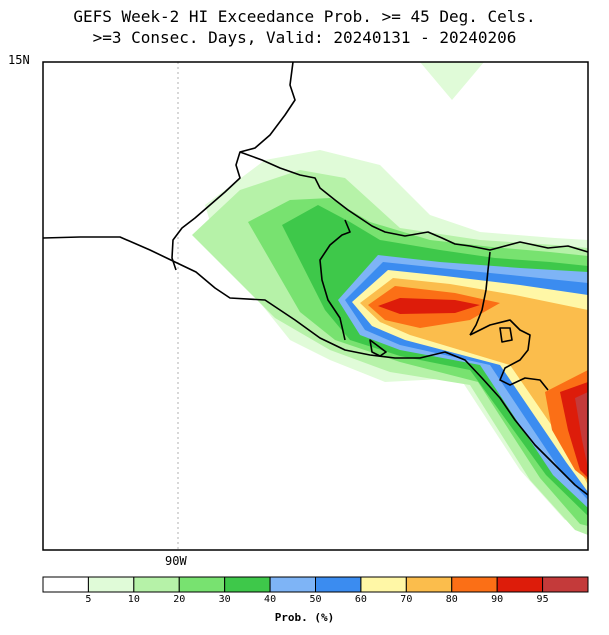 The image size is (609, 635). I want to click on colorbar-tick-label: 30, so click(224, 599).